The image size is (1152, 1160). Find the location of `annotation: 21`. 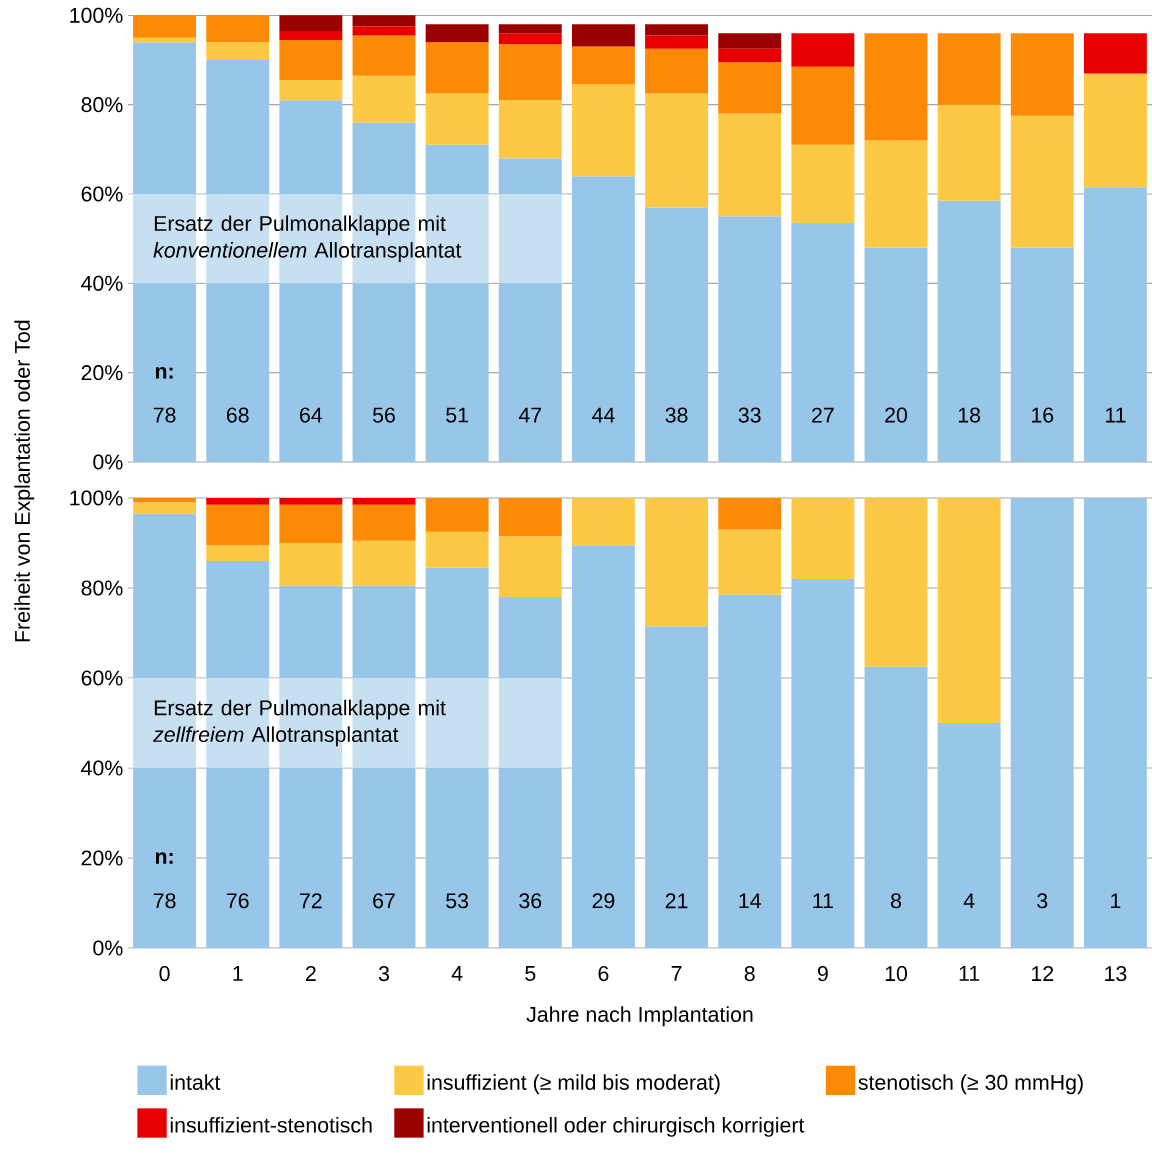

annotation: 21 is located at coordinates (676, 901).